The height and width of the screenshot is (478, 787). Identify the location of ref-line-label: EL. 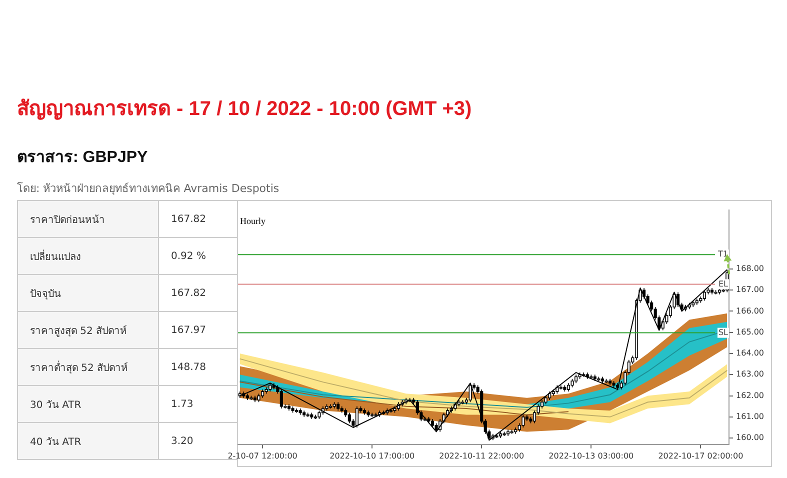
(723, 283).